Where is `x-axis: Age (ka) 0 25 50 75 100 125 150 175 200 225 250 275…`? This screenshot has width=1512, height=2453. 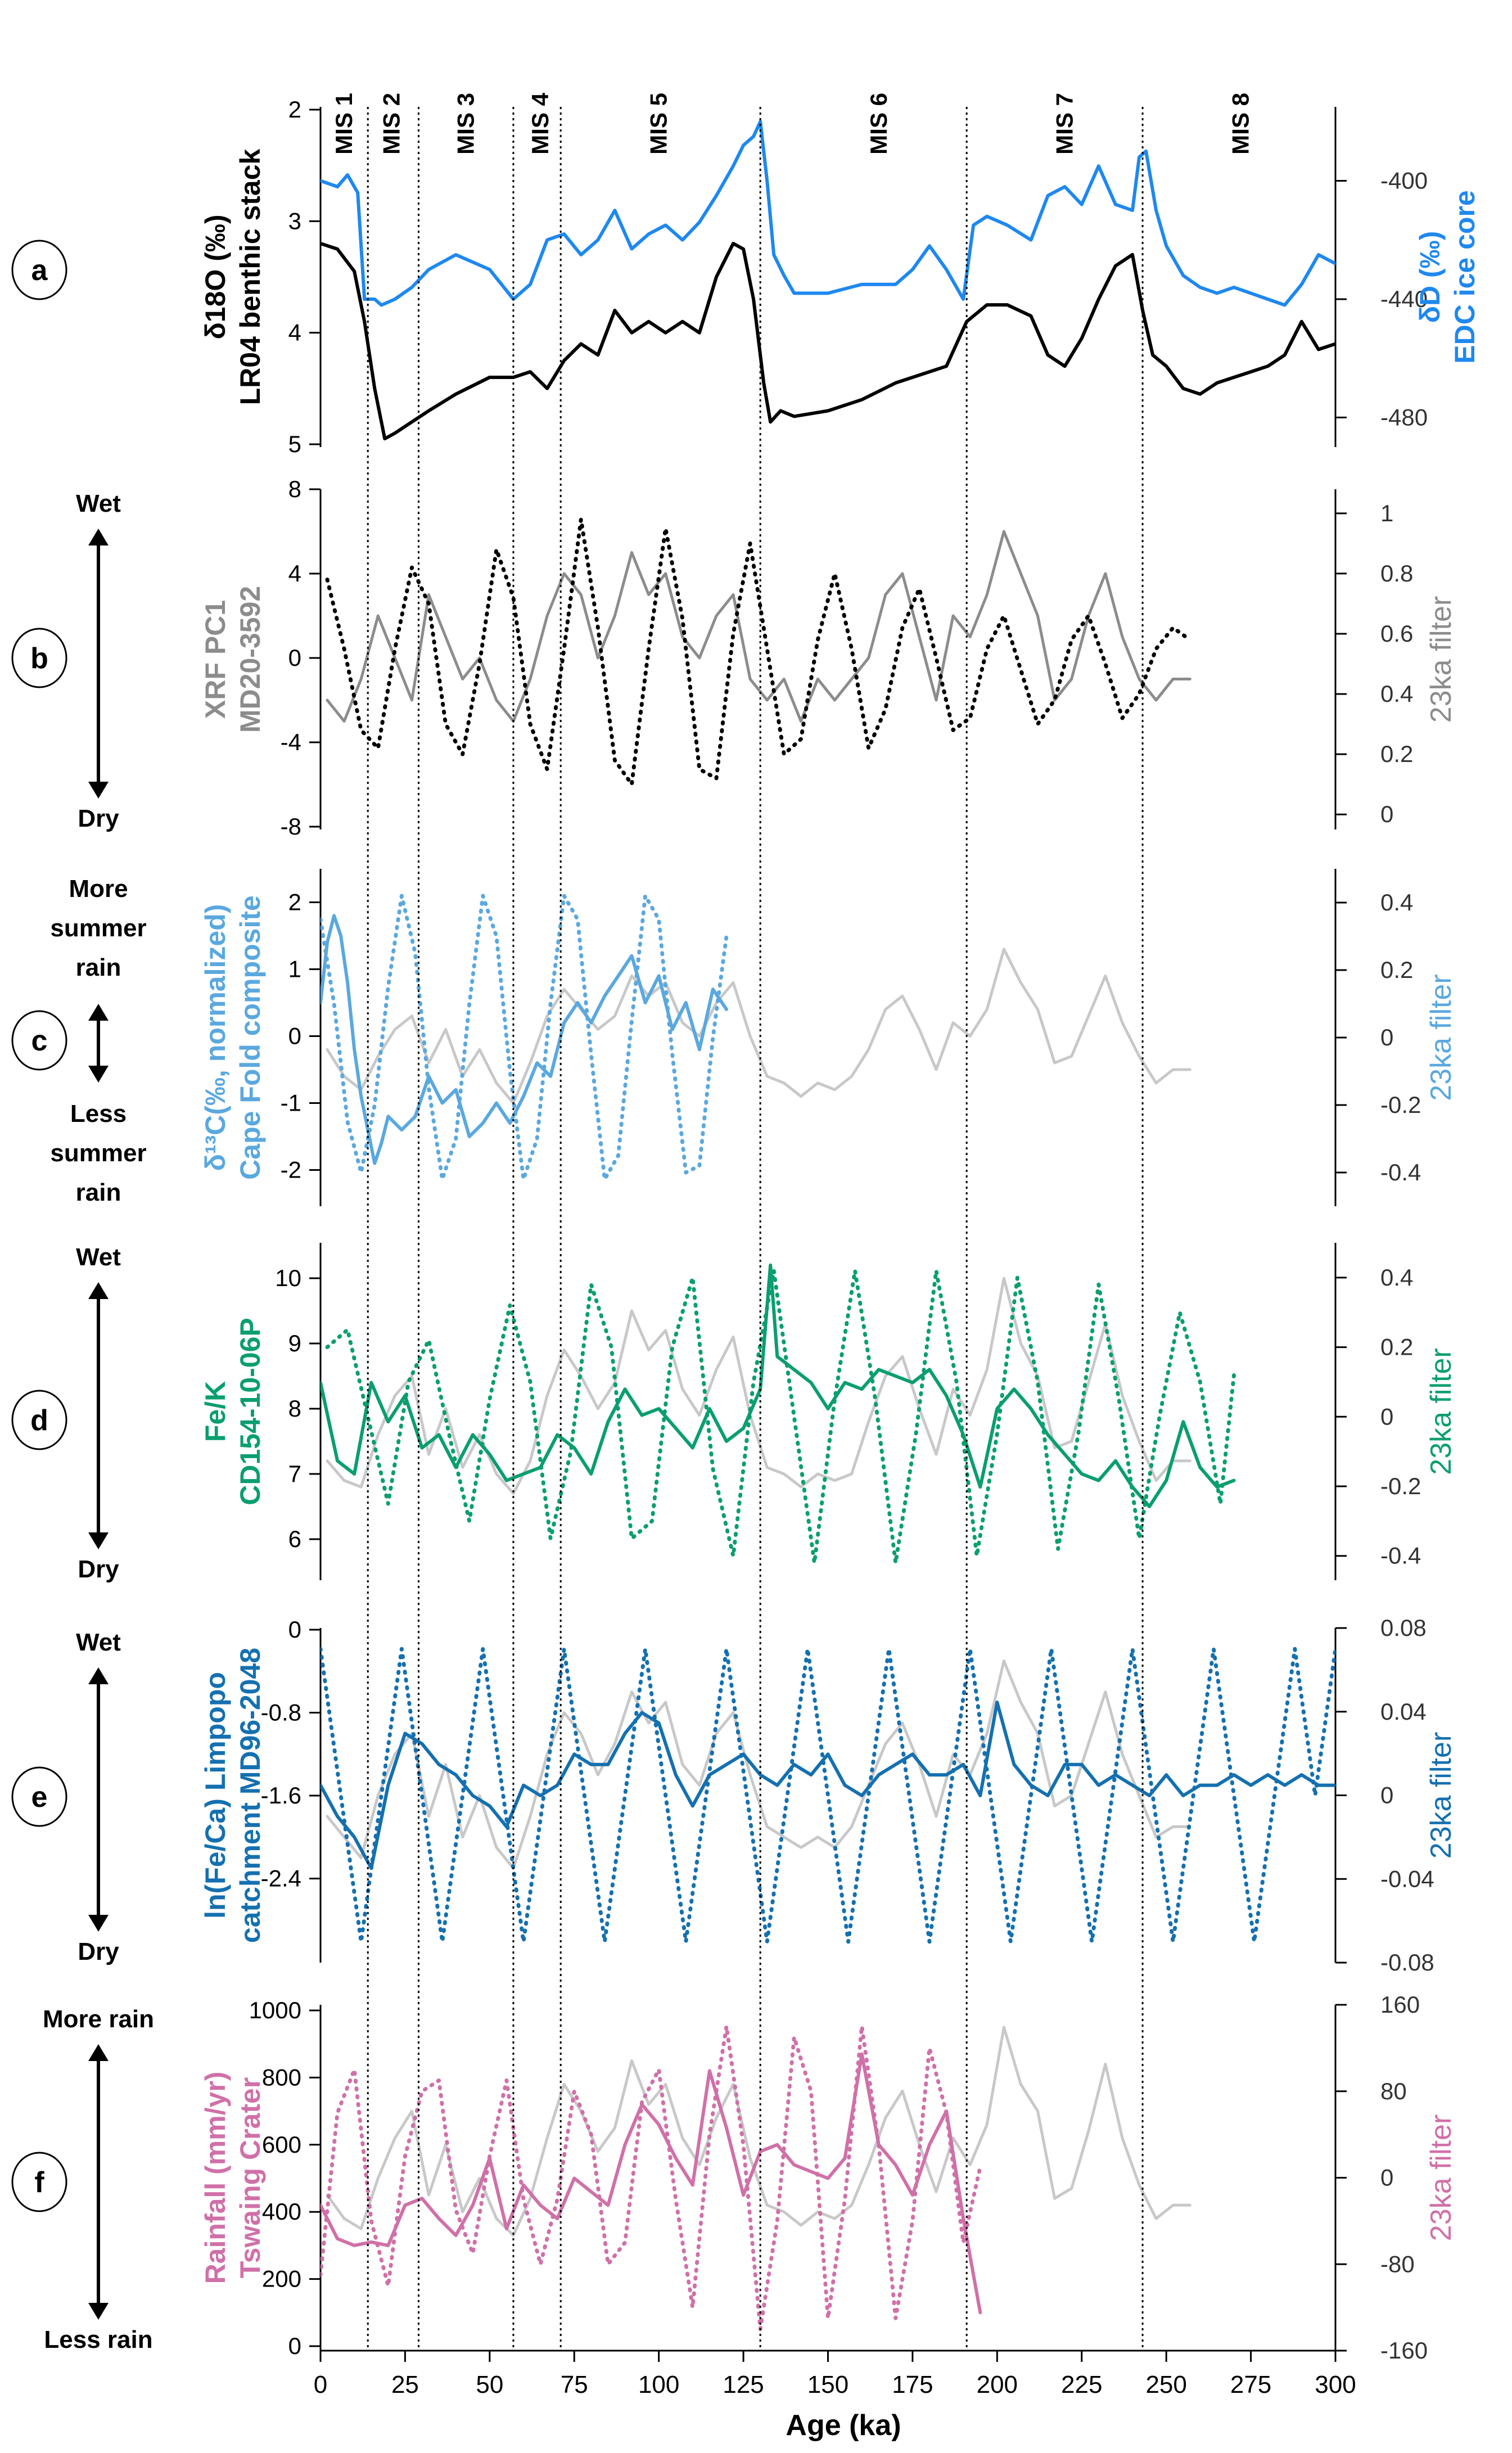
x-axis: Age (ka) 0 25 50 75 100 125 150 175 200 225 250 275… is located at coordinates (835, 2396).